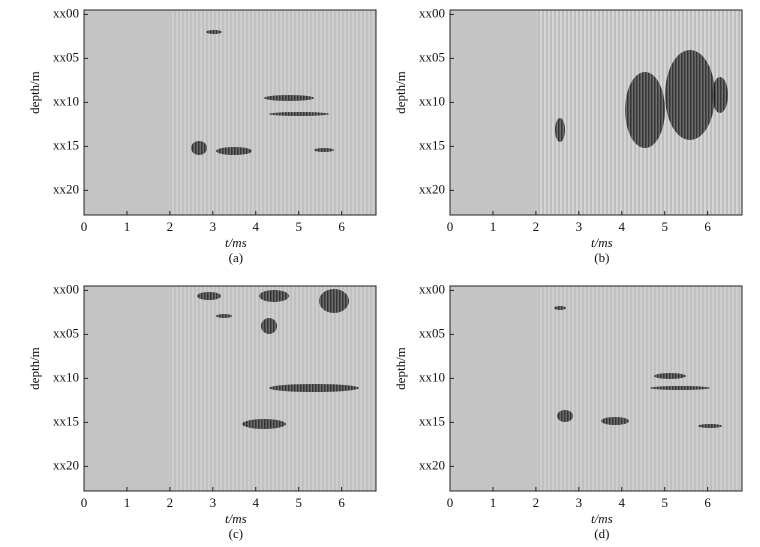  What do you see at coordinates (236, 257) in the screenshot?
I see `caption: (a)` at bounding box center [236, 257].